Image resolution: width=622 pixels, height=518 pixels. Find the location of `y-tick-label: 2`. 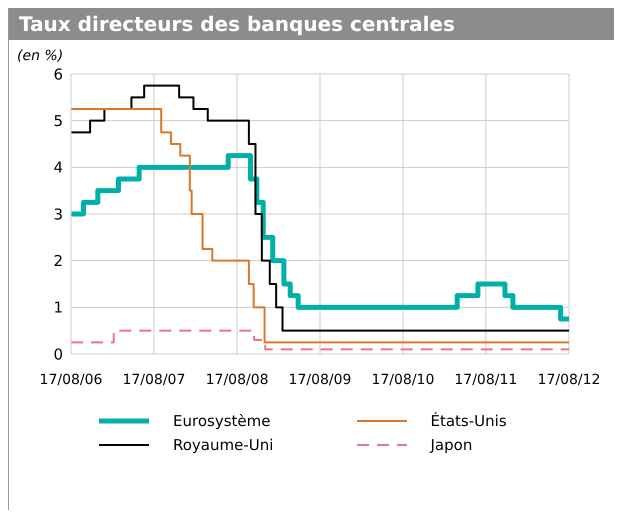

y-tick-label: 2 is located at coordinates (58, 261).